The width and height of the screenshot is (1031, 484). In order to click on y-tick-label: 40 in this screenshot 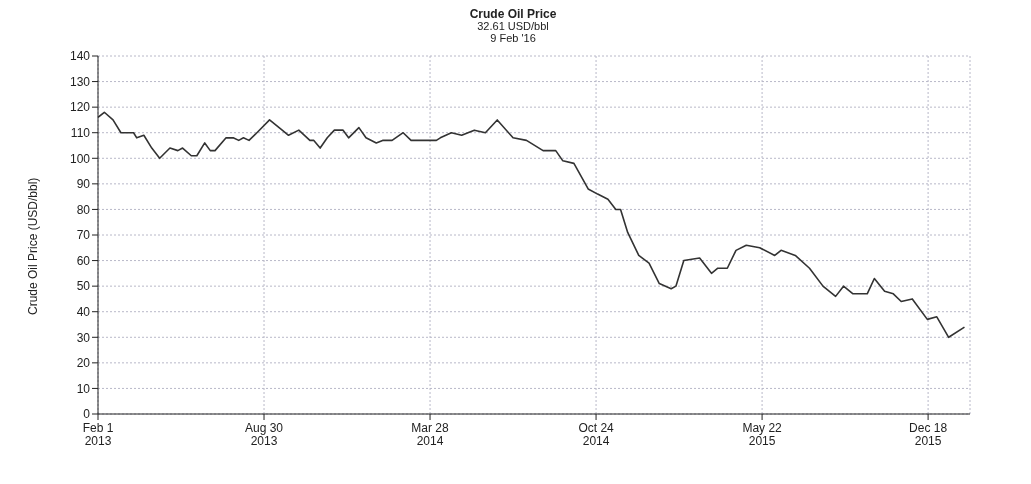, I will do `click(83, 311)`.